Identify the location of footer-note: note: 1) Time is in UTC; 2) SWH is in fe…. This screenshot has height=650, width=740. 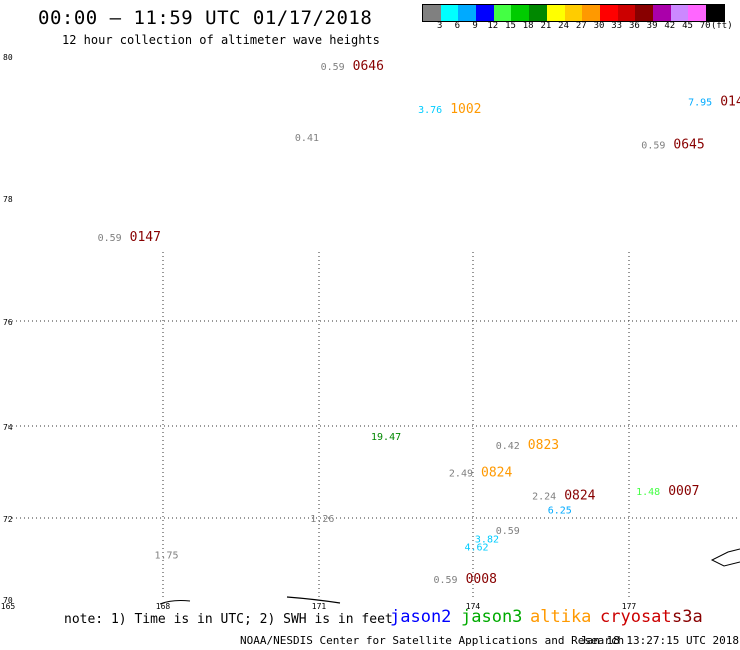
(228, 619).